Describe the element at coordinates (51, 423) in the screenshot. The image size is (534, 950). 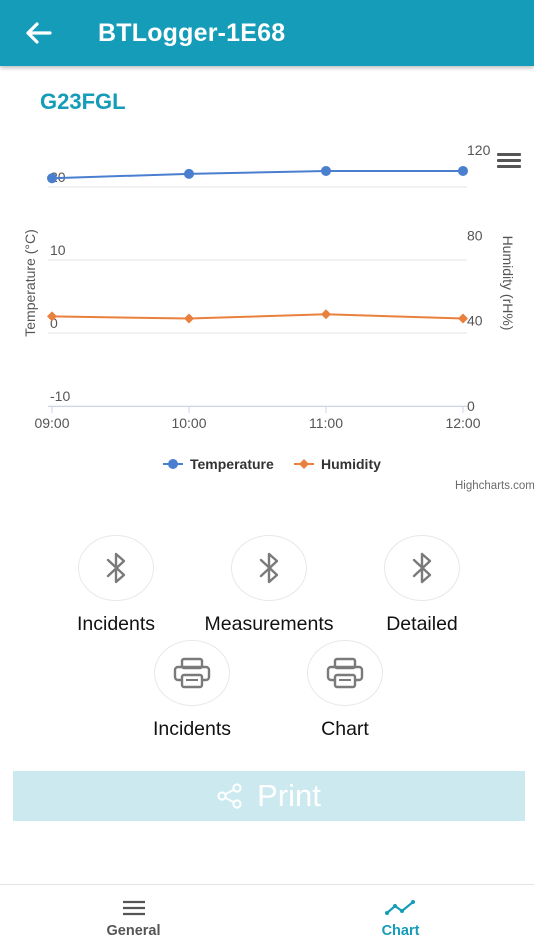
I see `x-tick-label: 09:00` at that location.